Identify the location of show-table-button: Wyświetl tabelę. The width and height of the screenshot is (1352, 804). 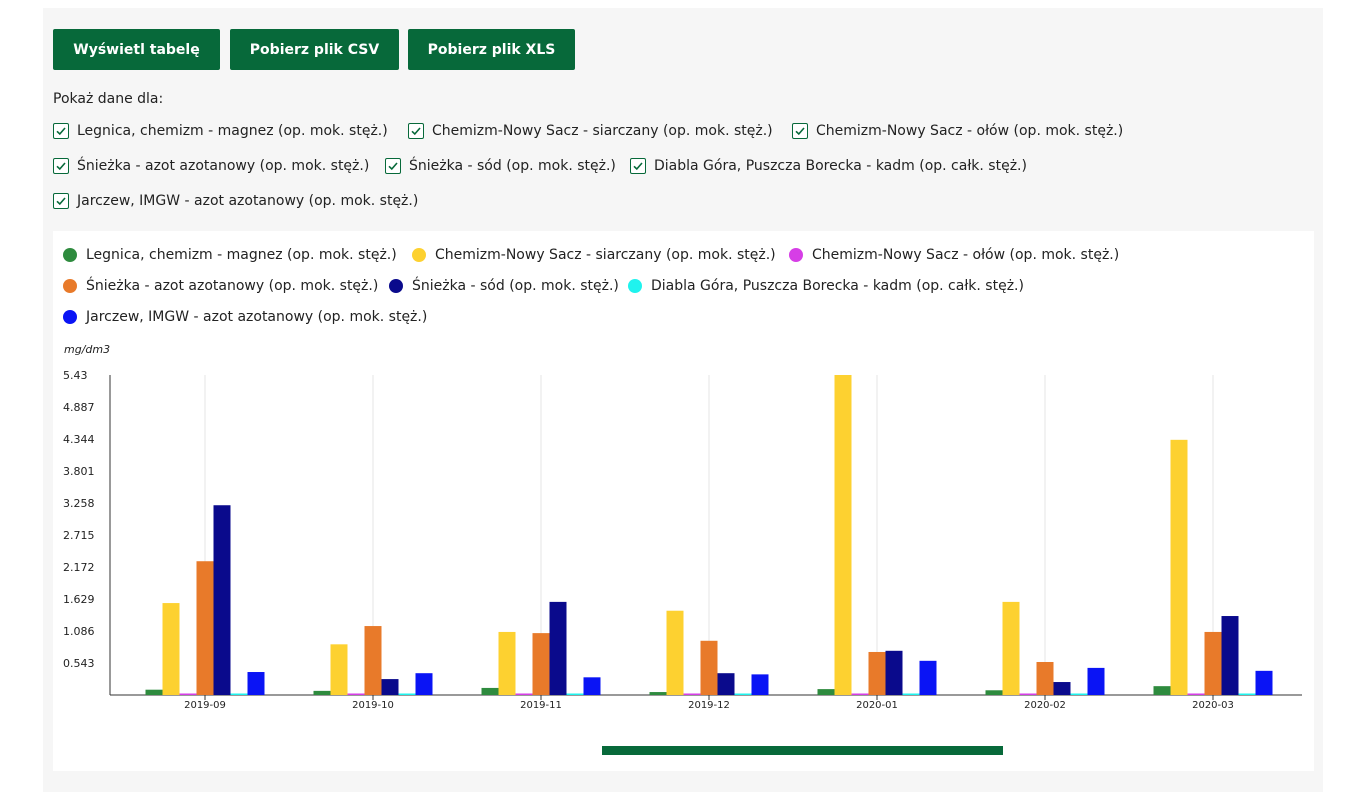
(136, 49).